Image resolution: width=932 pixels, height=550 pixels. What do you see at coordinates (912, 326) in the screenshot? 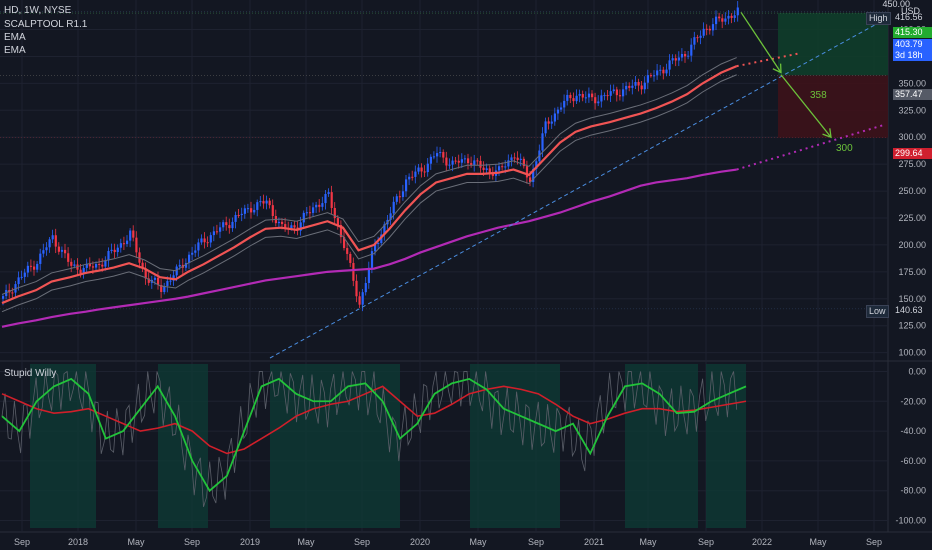
I see `price-tick-label: 125.00` at bounding box center [912, 326].